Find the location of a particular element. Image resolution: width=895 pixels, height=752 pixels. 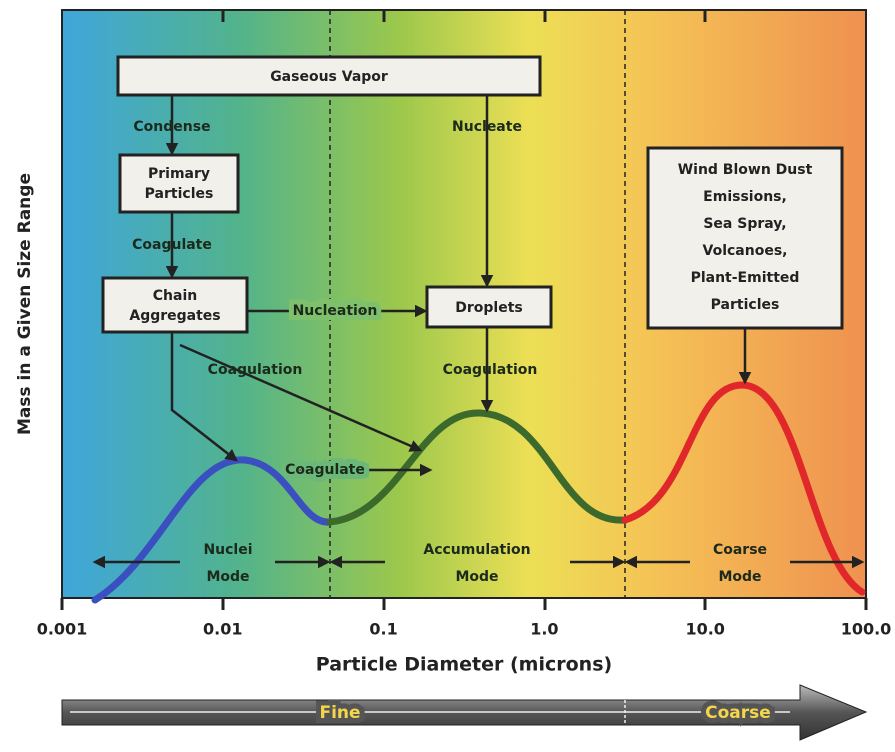

size-band-label: Coarse is located at coordinates (738, 713).